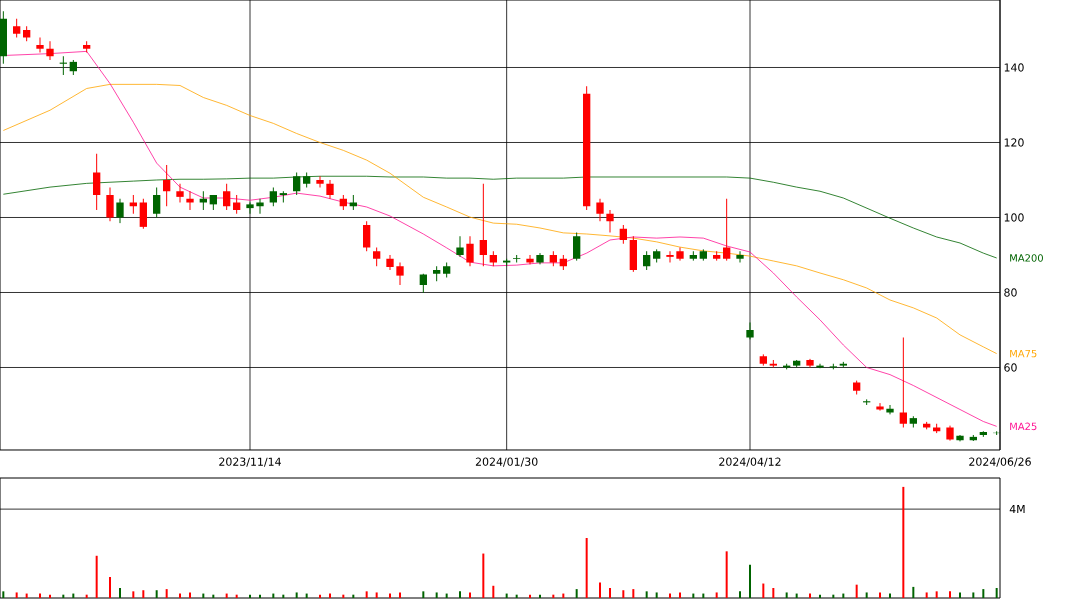 The width and height of the screenshot is (1065, 600). Describe the element at coordinates (506, 462) in the screenshot. I see `x-tick-label: 2024/01/30` at that location.